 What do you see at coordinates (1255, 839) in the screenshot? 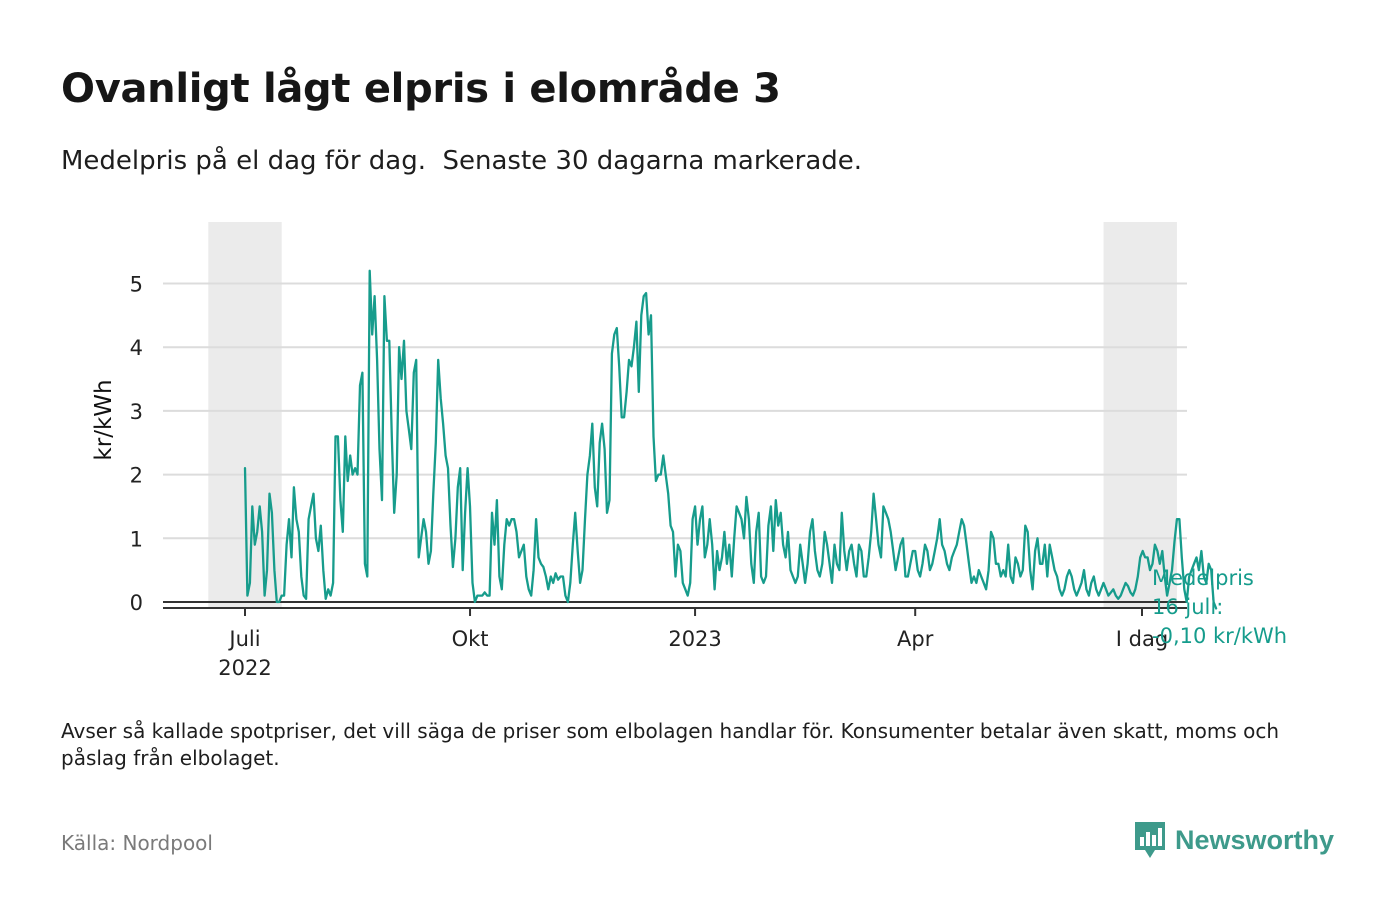
I see `logo-text: Newsworthy` at bounding box center [1255, 839].